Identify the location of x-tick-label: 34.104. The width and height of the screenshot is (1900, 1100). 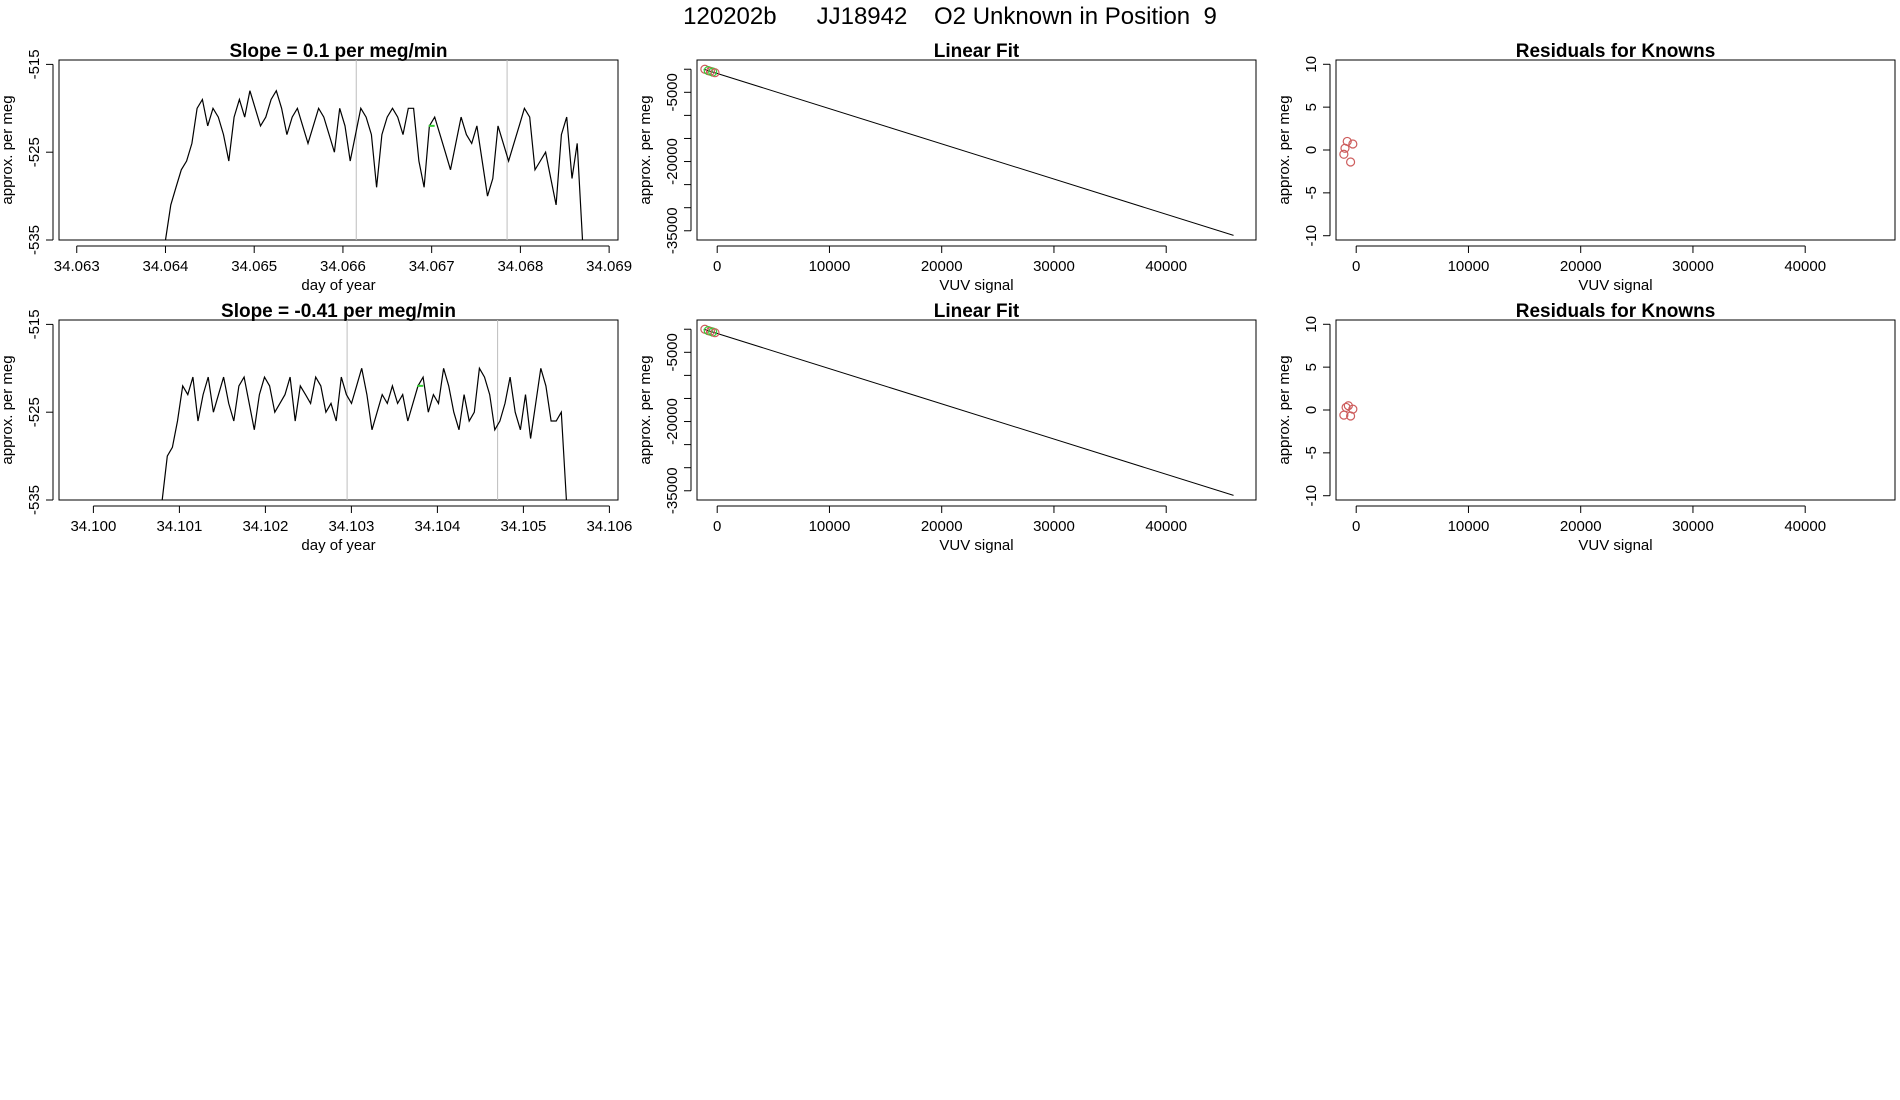
(437, 526).